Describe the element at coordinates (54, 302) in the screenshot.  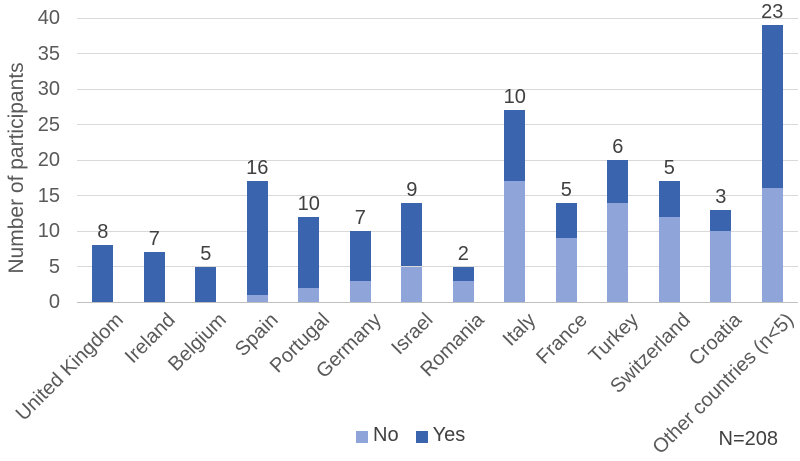
I see `y-tick-label: 0` at that location.